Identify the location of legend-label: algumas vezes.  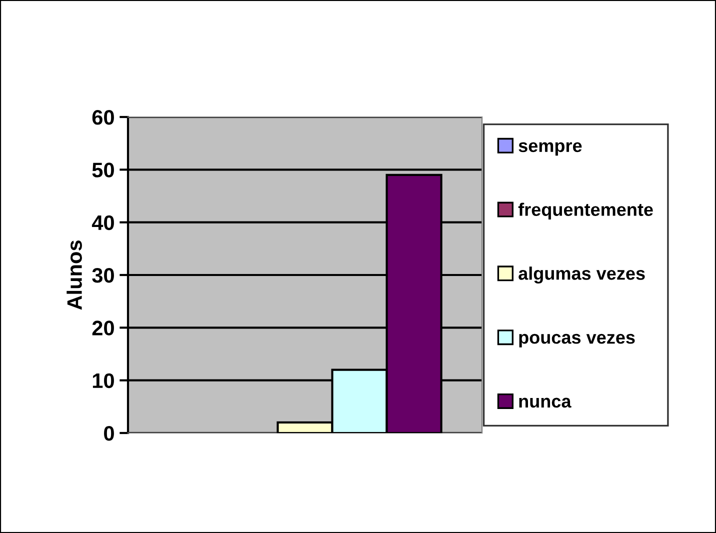
(581, 275).